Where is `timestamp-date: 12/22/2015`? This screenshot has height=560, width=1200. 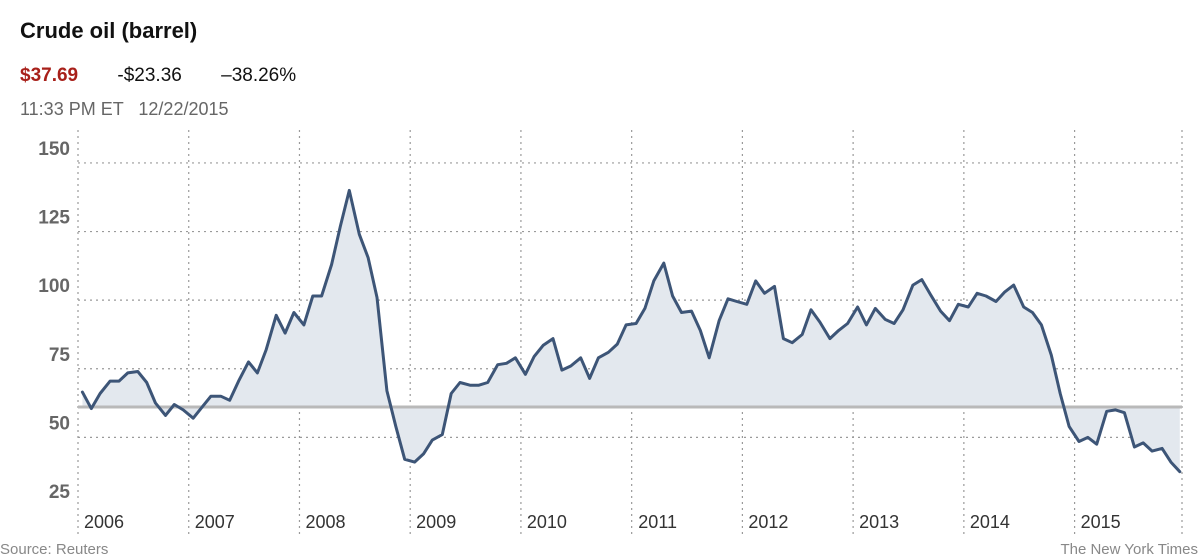
timestamp-date: 12/22/2015 is located at coordinates (183, 109).